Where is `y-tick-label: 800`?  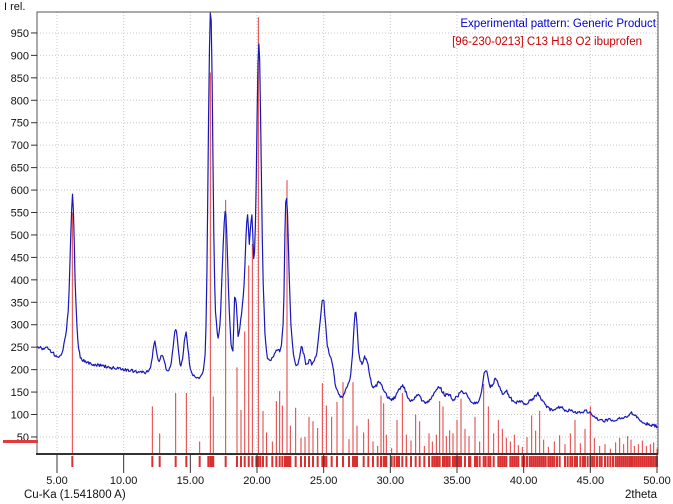 y-tick-label: 800 is located at coordinates (20, 101).